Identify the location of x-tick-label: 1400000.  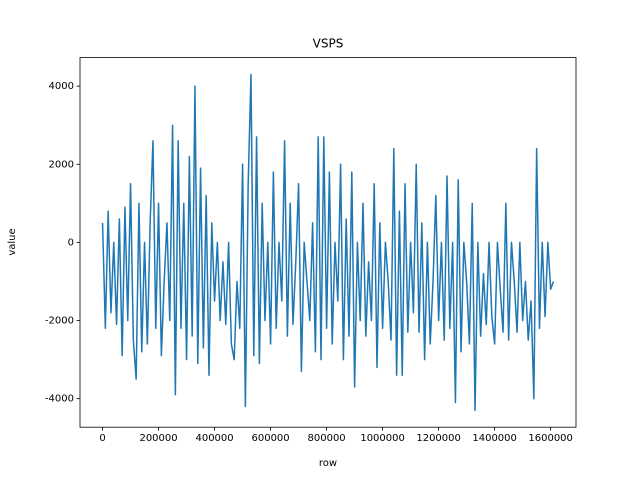
(494, 438).